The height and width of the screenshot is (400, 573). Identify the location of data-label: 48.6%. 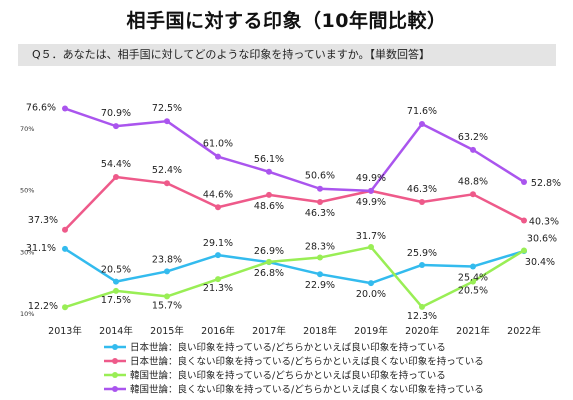
(269, 206).